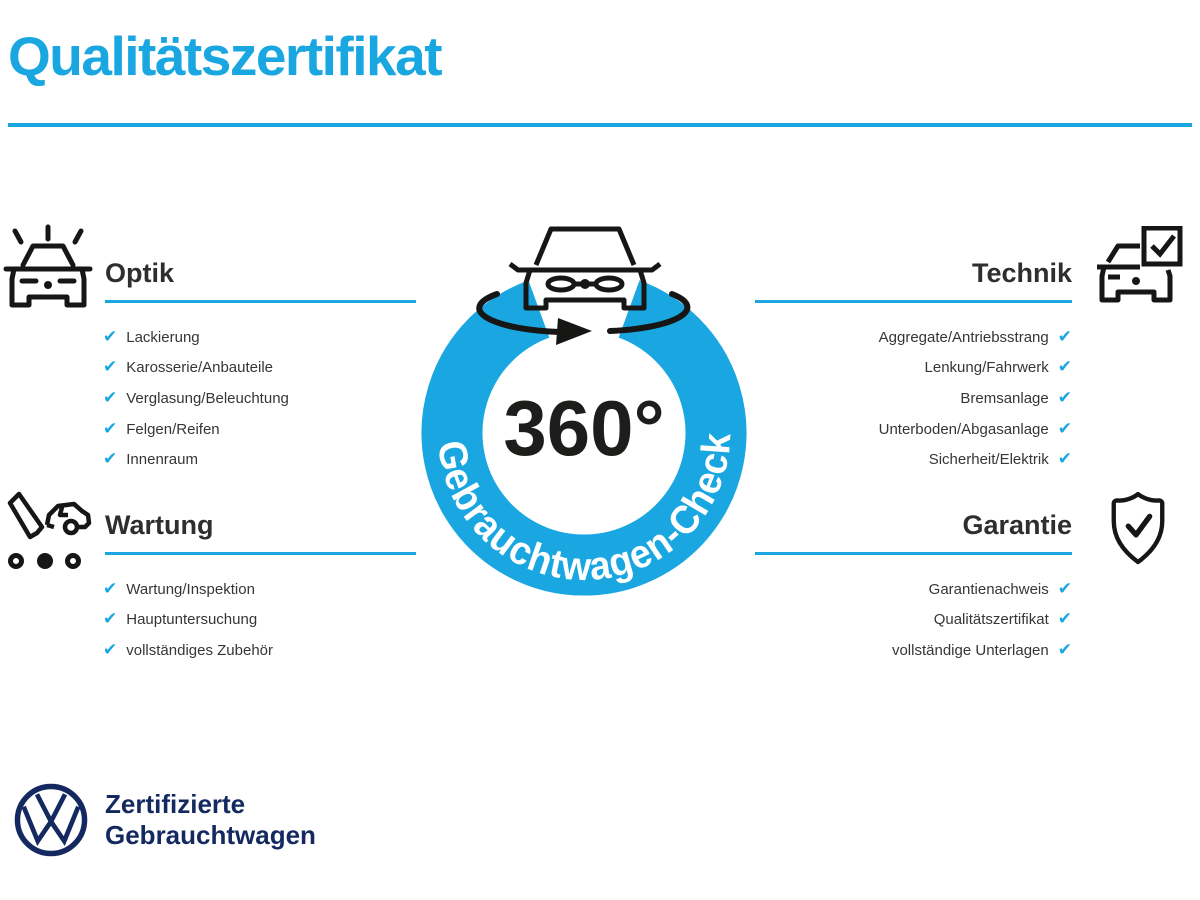 The image size is (1200, 900). What do you see at coordinates (200, 368) in the screenshot?
I see `list-item-label: Karosserie/Anbauteile` at bounding box center [200, 368].